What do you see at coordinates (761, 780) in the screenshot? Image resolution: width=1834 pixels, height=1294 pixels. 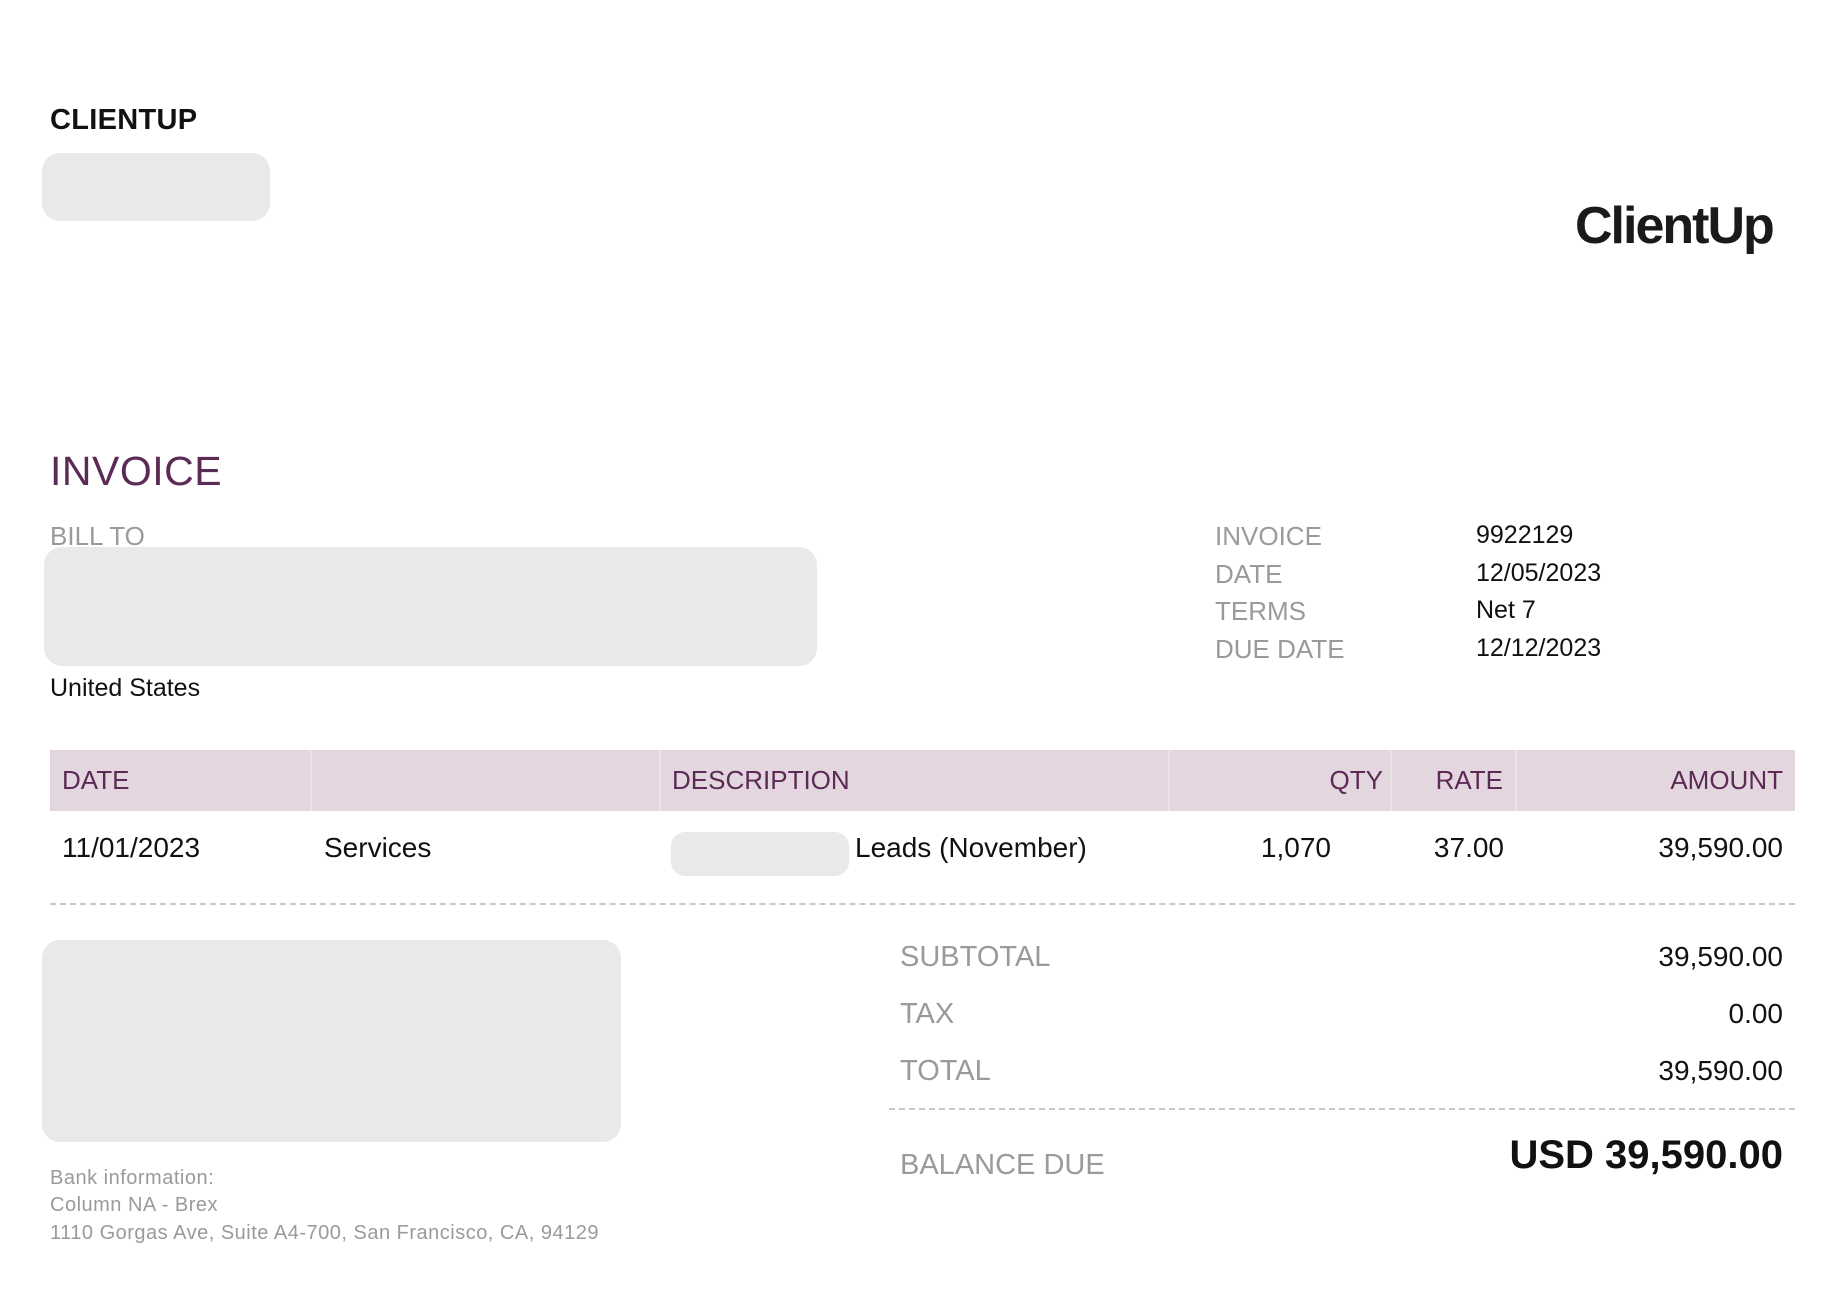 I see `header-description: DESCRIPTION` at bounding box center [761, 780].